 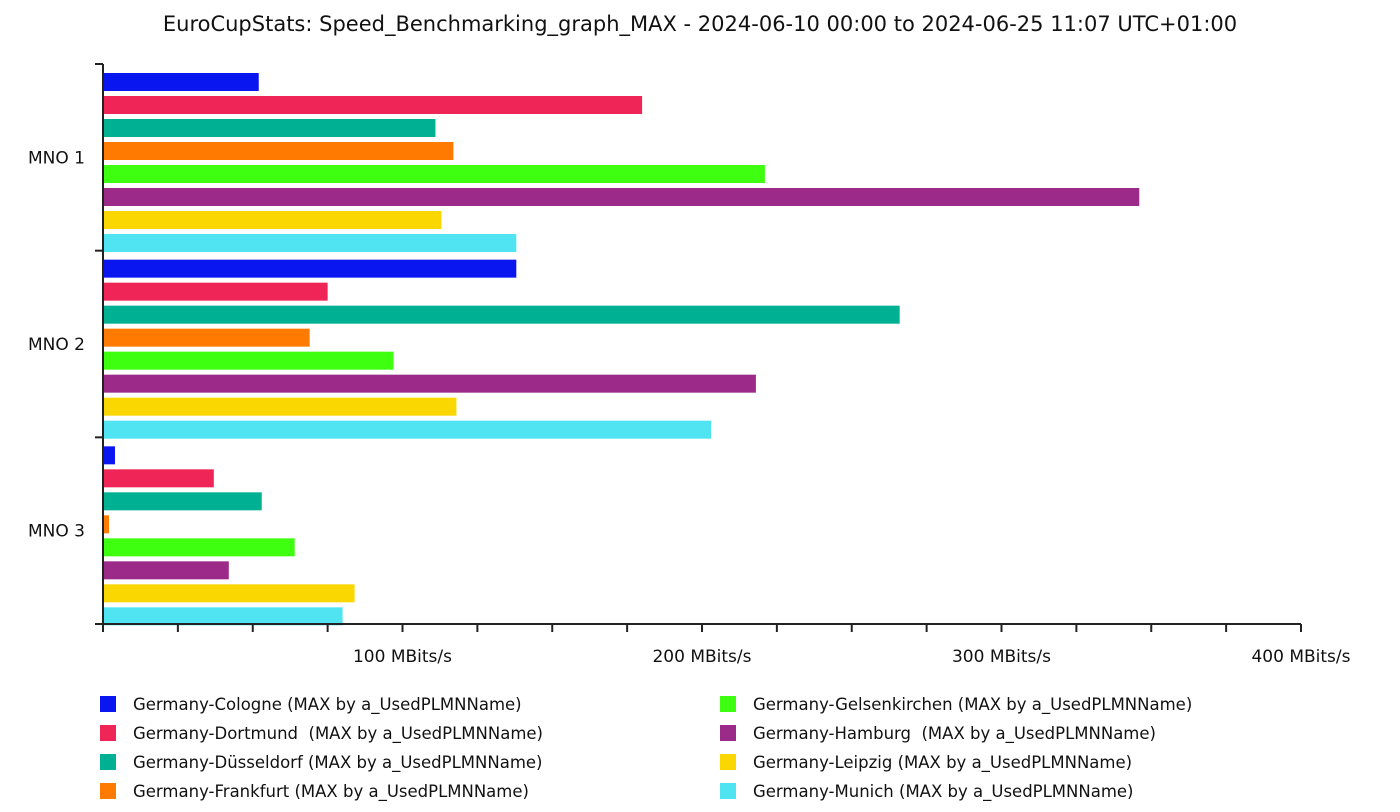 What do you see at coordinates (701, 657) in the screenshot?
I see `x-tick-label: 200 MBits/s` at bounding box center [701, 657].